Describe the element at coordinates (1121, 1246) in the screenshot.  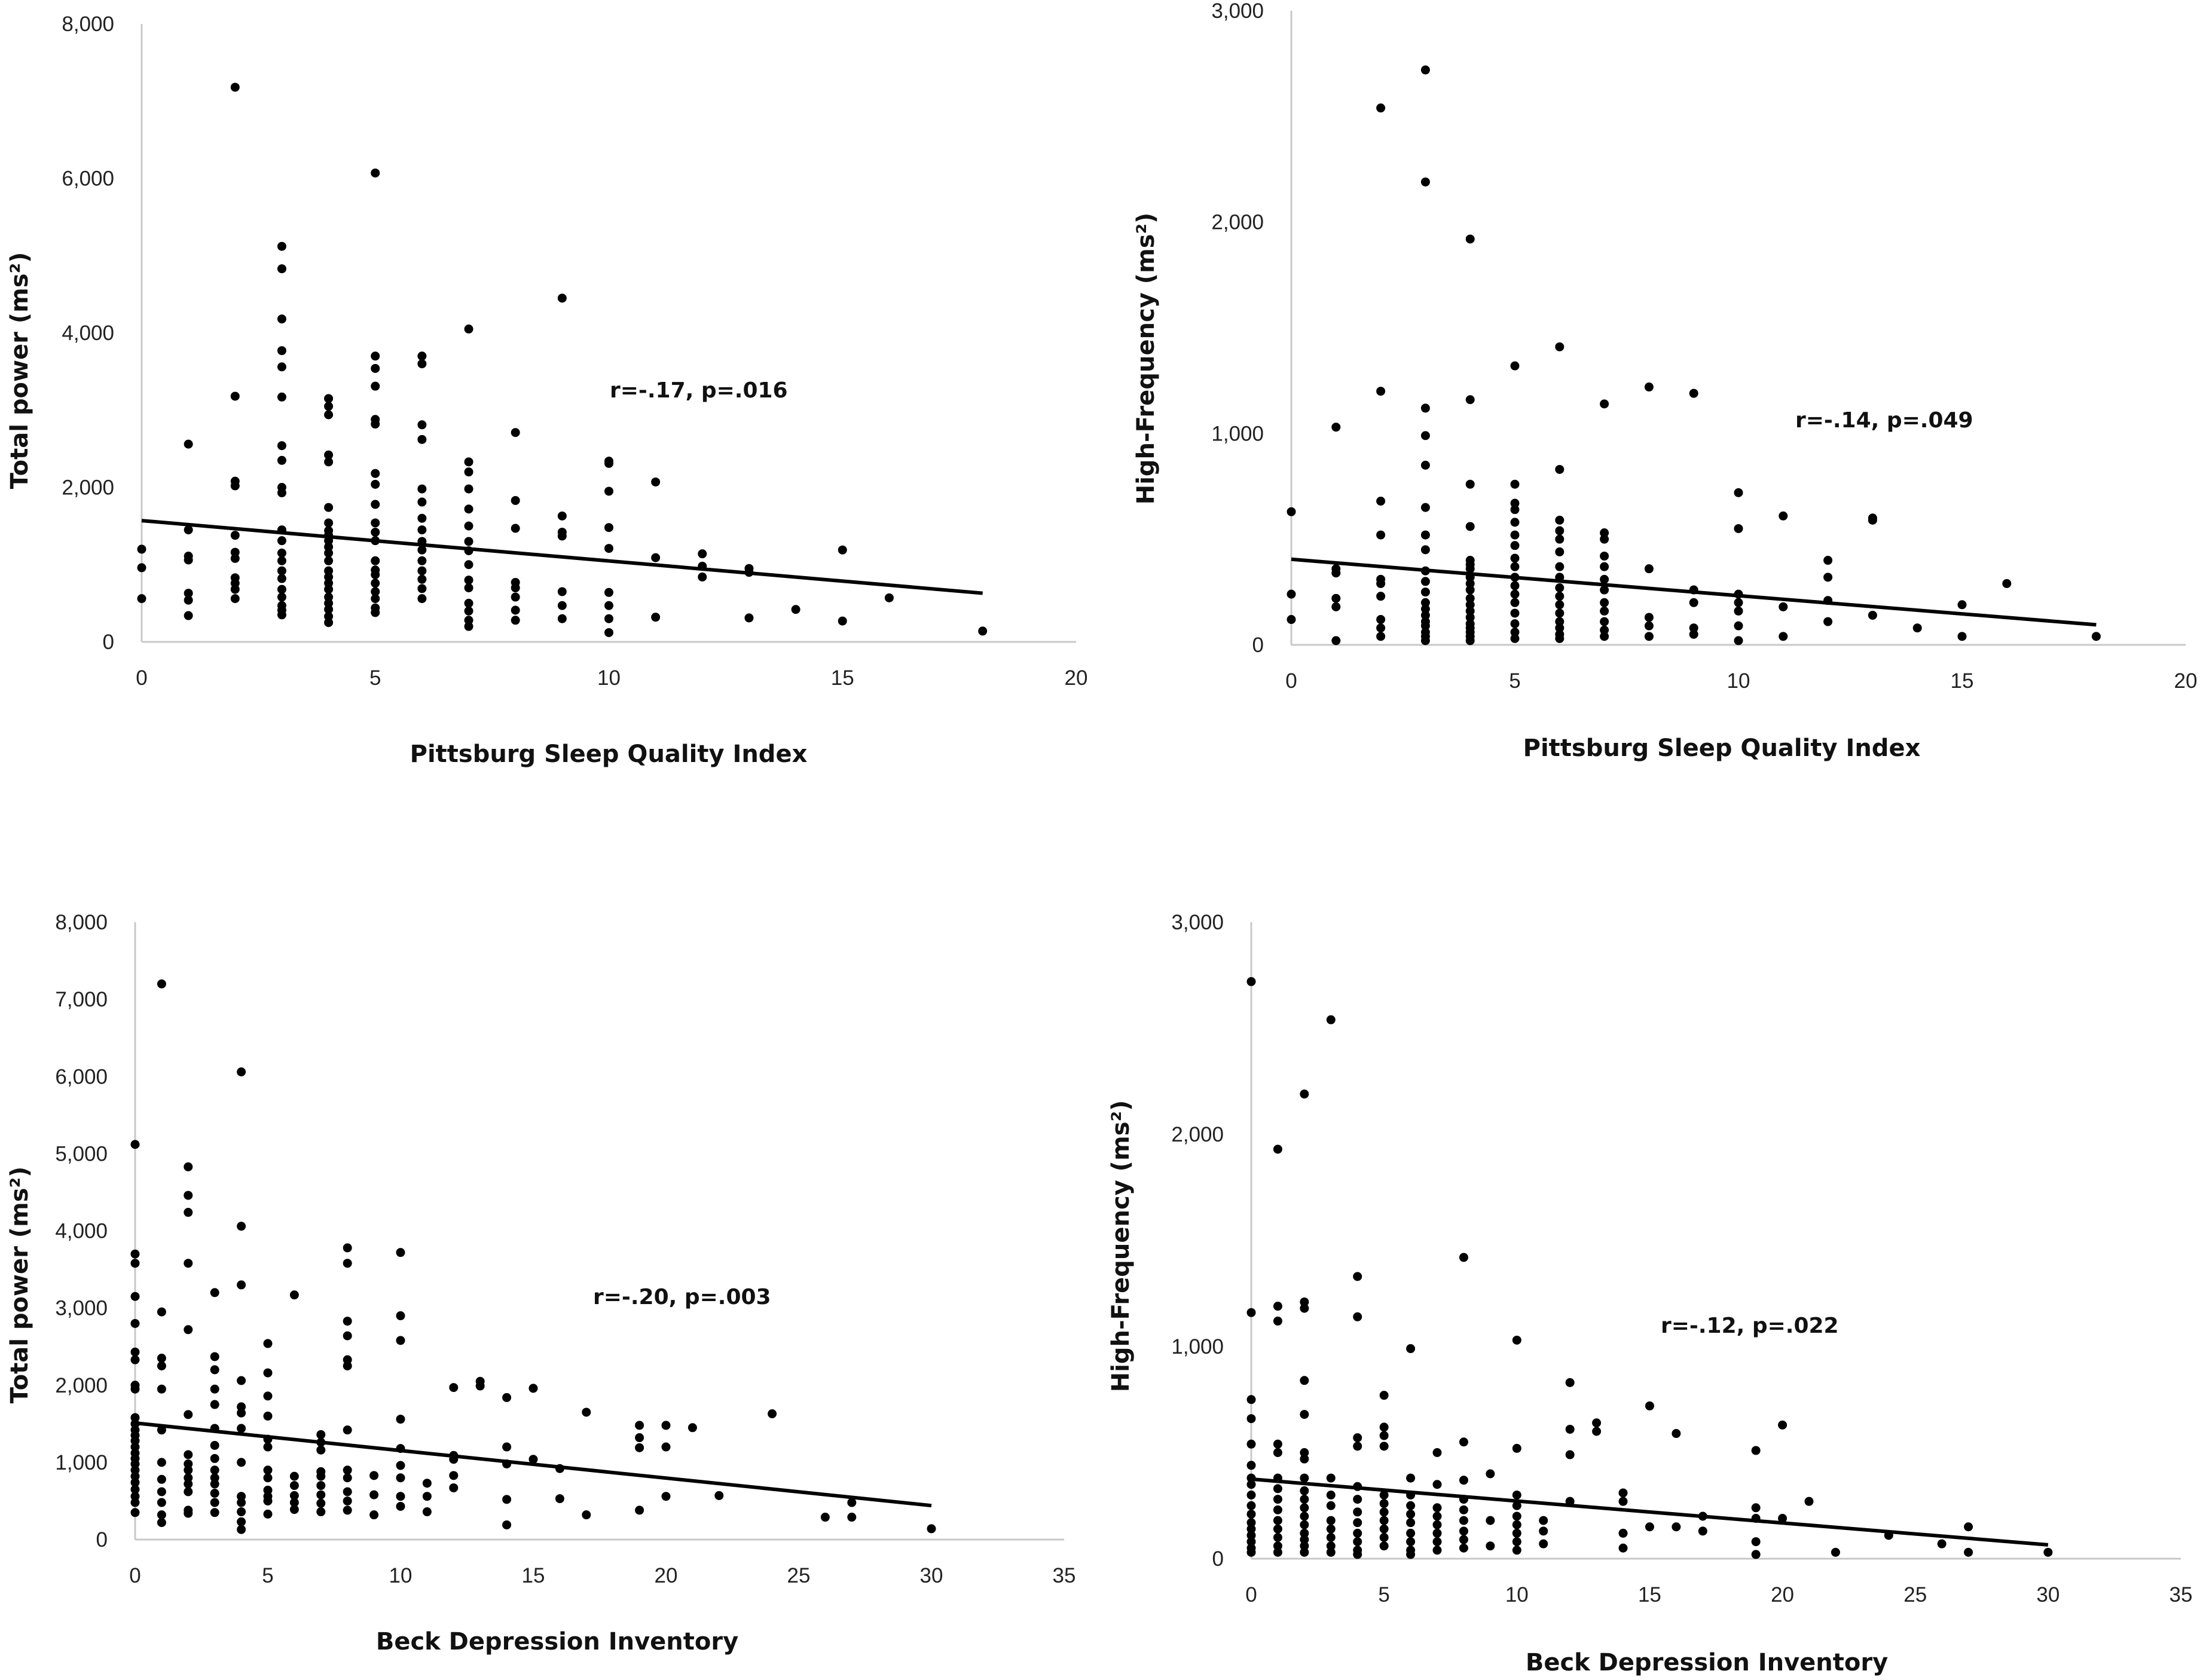
I see `y-axis-title: High-Frequency (ms²)` at that location.